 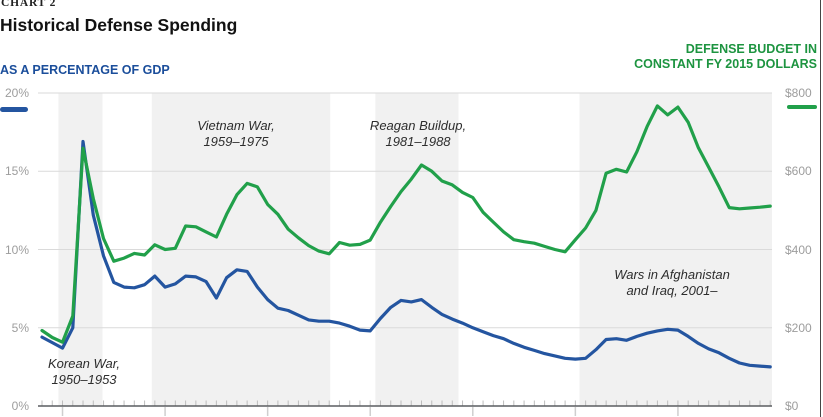 I want to click on y-axis-label-right: $800, so click(x=798, y=93).